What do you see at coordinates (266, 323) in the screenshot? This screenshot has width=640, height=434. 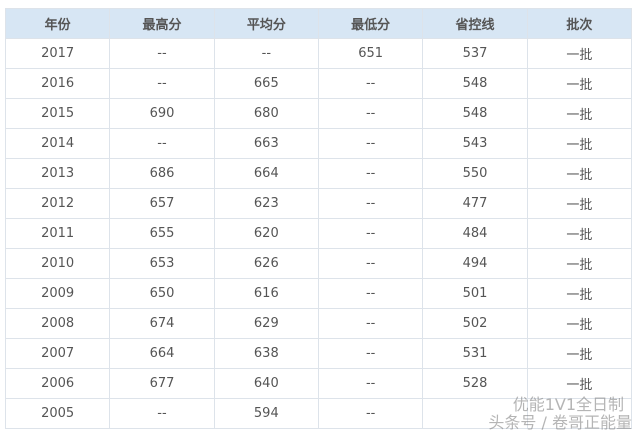 I see `table-cell: 629` at bounding box center [266, 323].